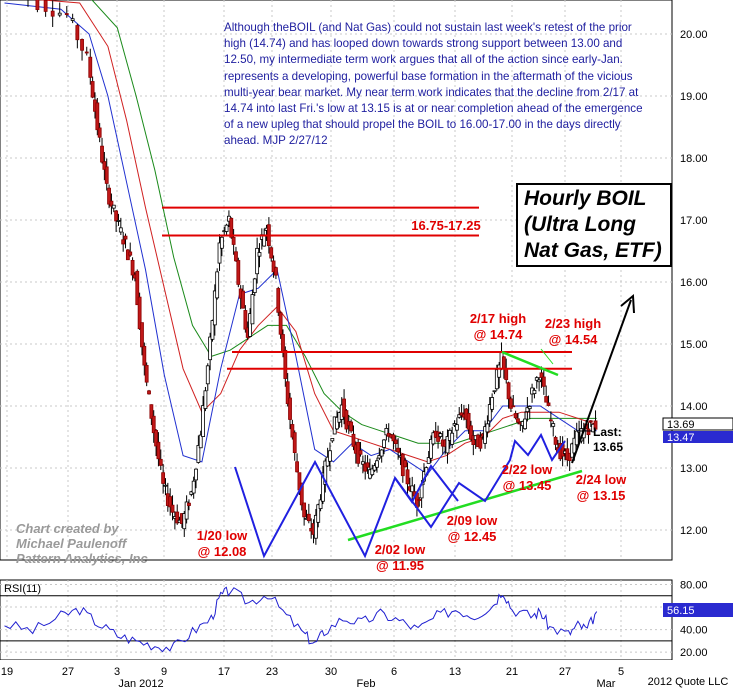  What do you see at coordinates (606, 683) in the screenshot?
I see `x-sublabel-mar: Mar` at bounding box center [606, 683].